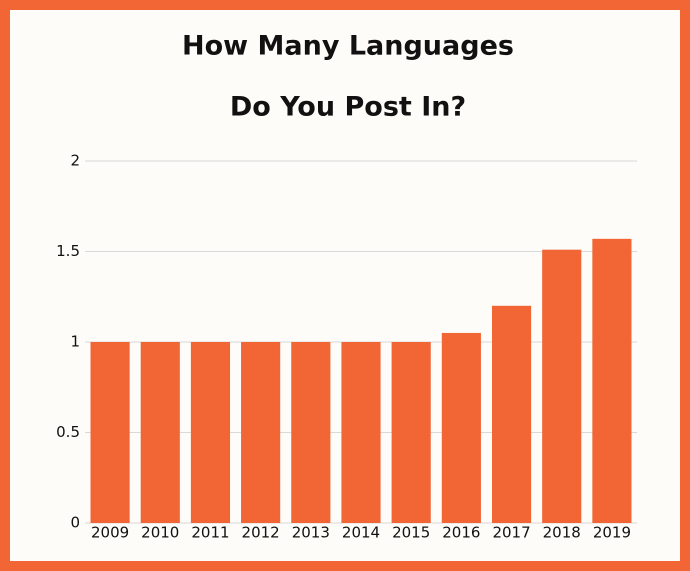  What do you see at coordinates (75, 342) in the screenshot?
I see `y-tick-label: 1` at bounding box center [75, 342].